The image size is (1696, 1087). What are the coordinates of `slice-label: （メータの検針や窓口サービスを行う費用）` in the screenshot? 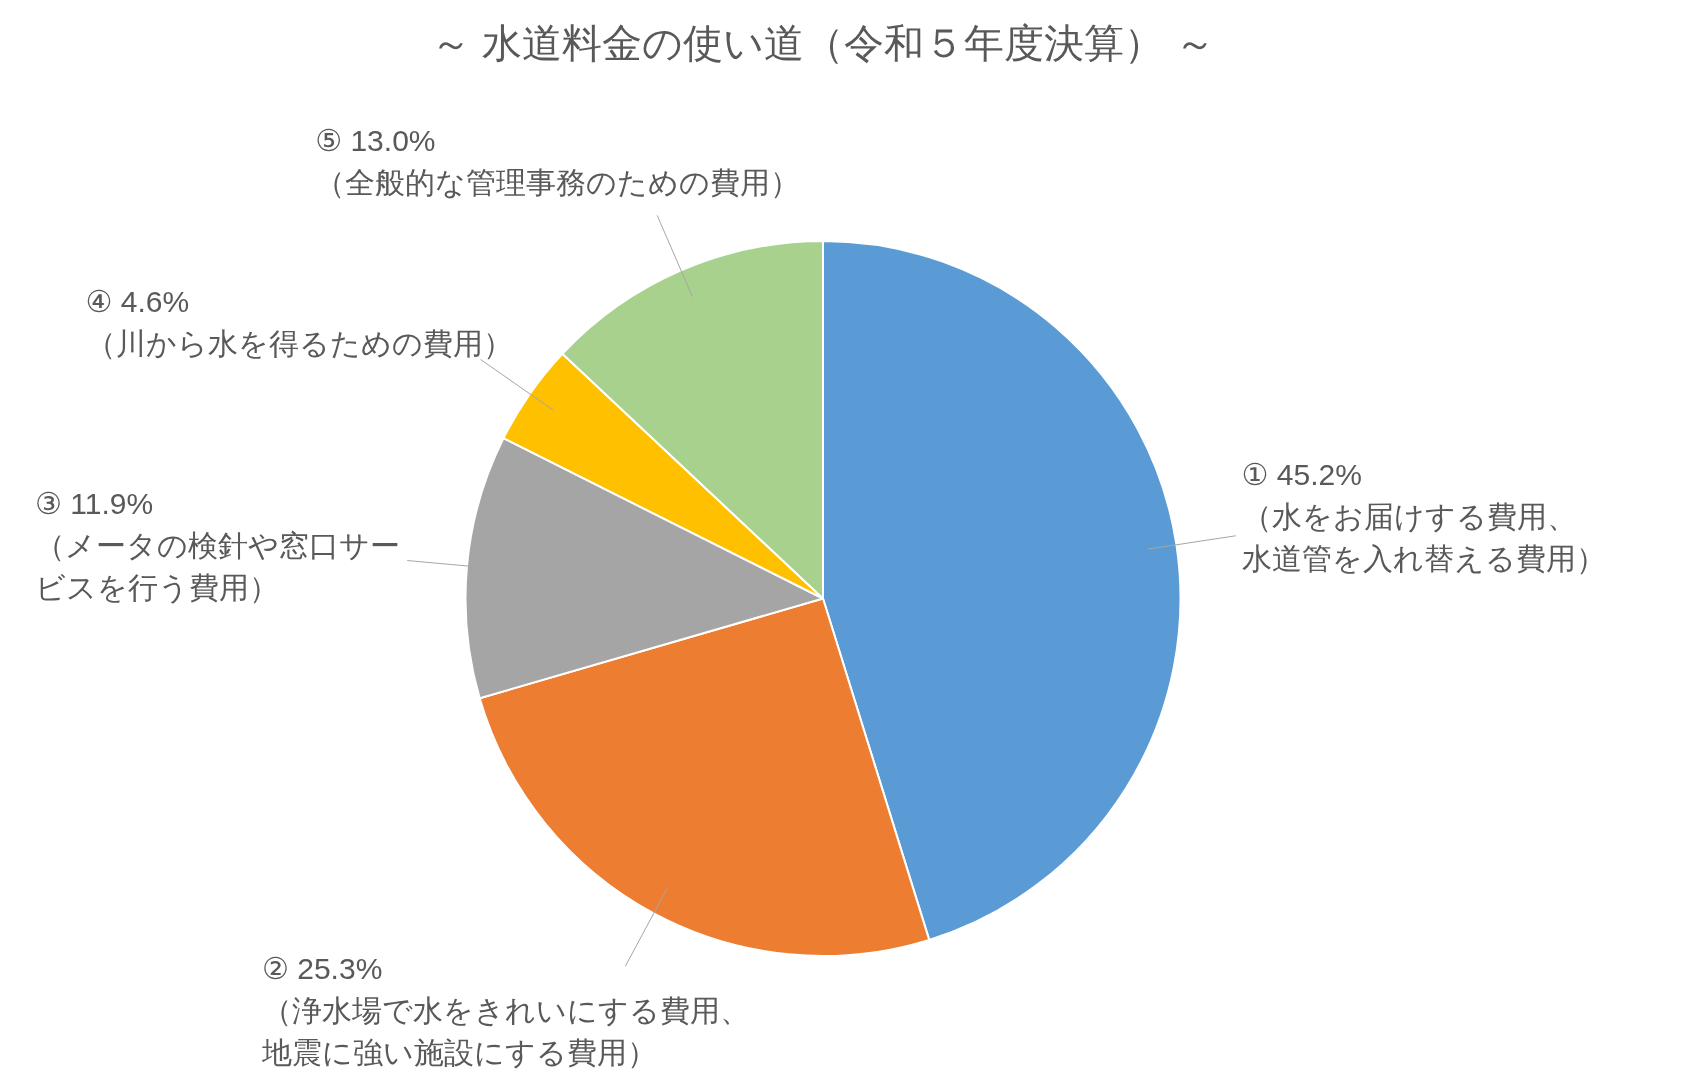 It's located at (218, 567).